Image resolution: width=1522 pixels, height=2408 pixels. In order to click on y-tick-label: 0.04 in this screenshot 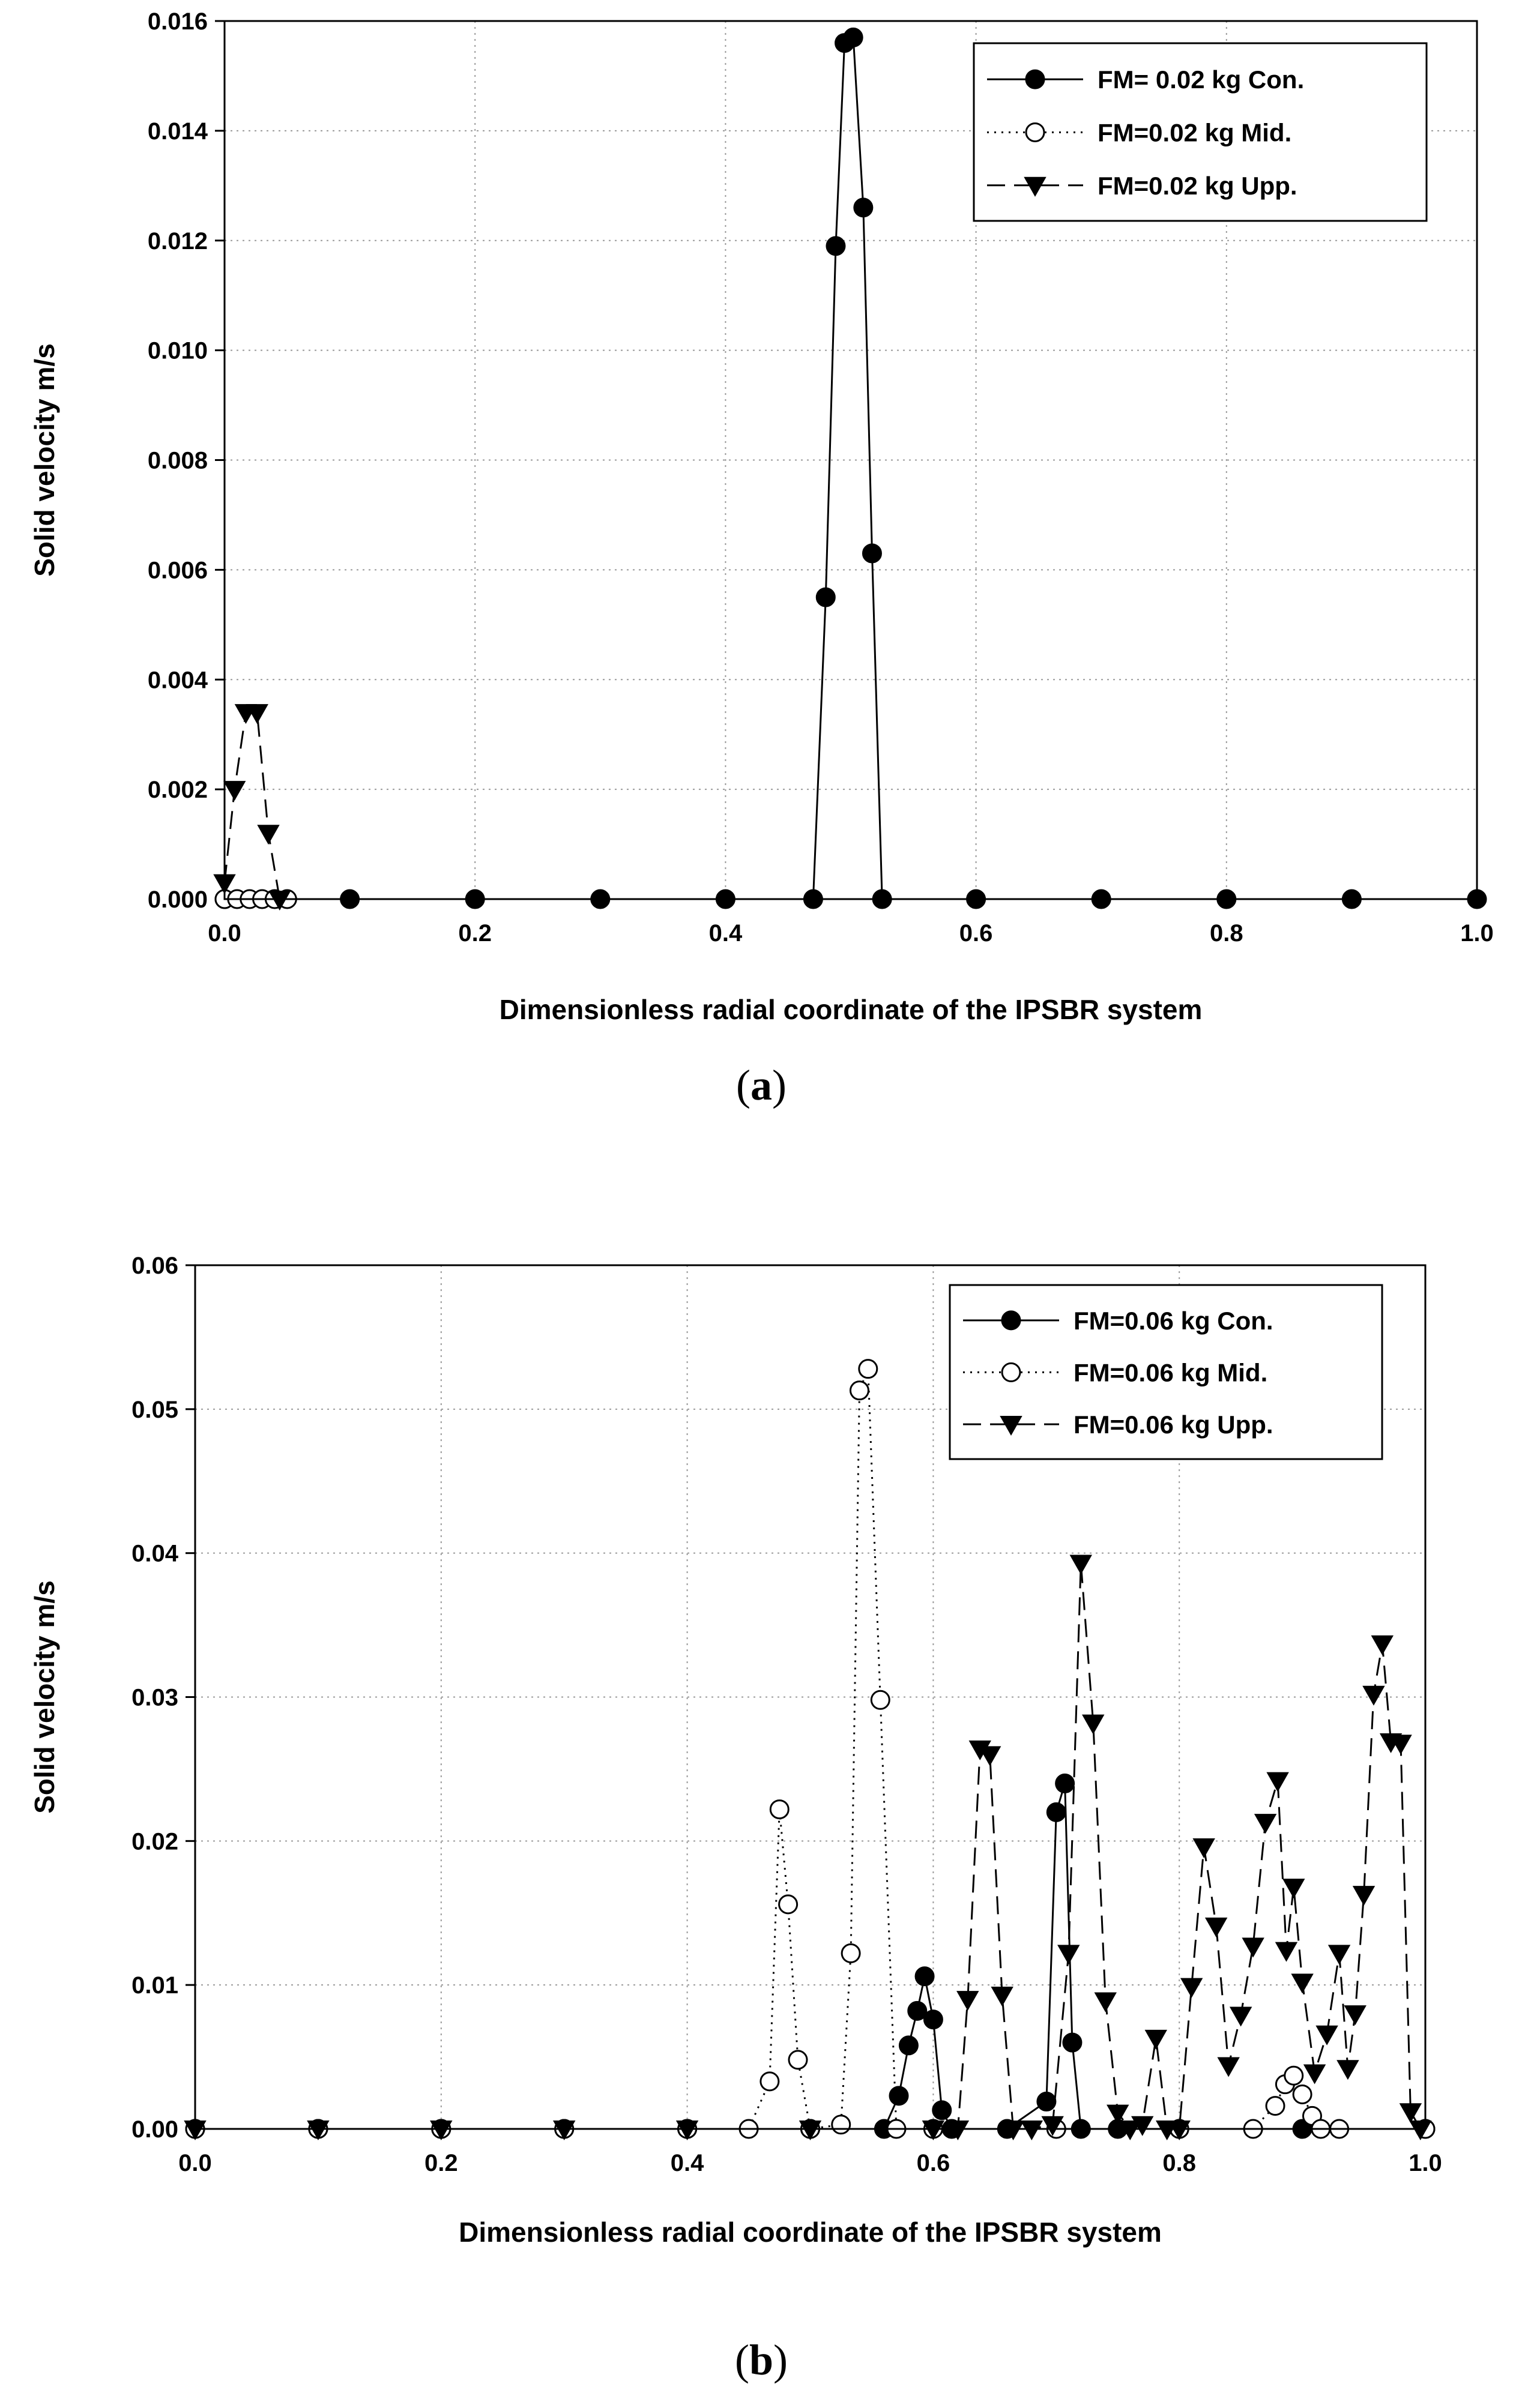, I will do `click(155, 1554)`.